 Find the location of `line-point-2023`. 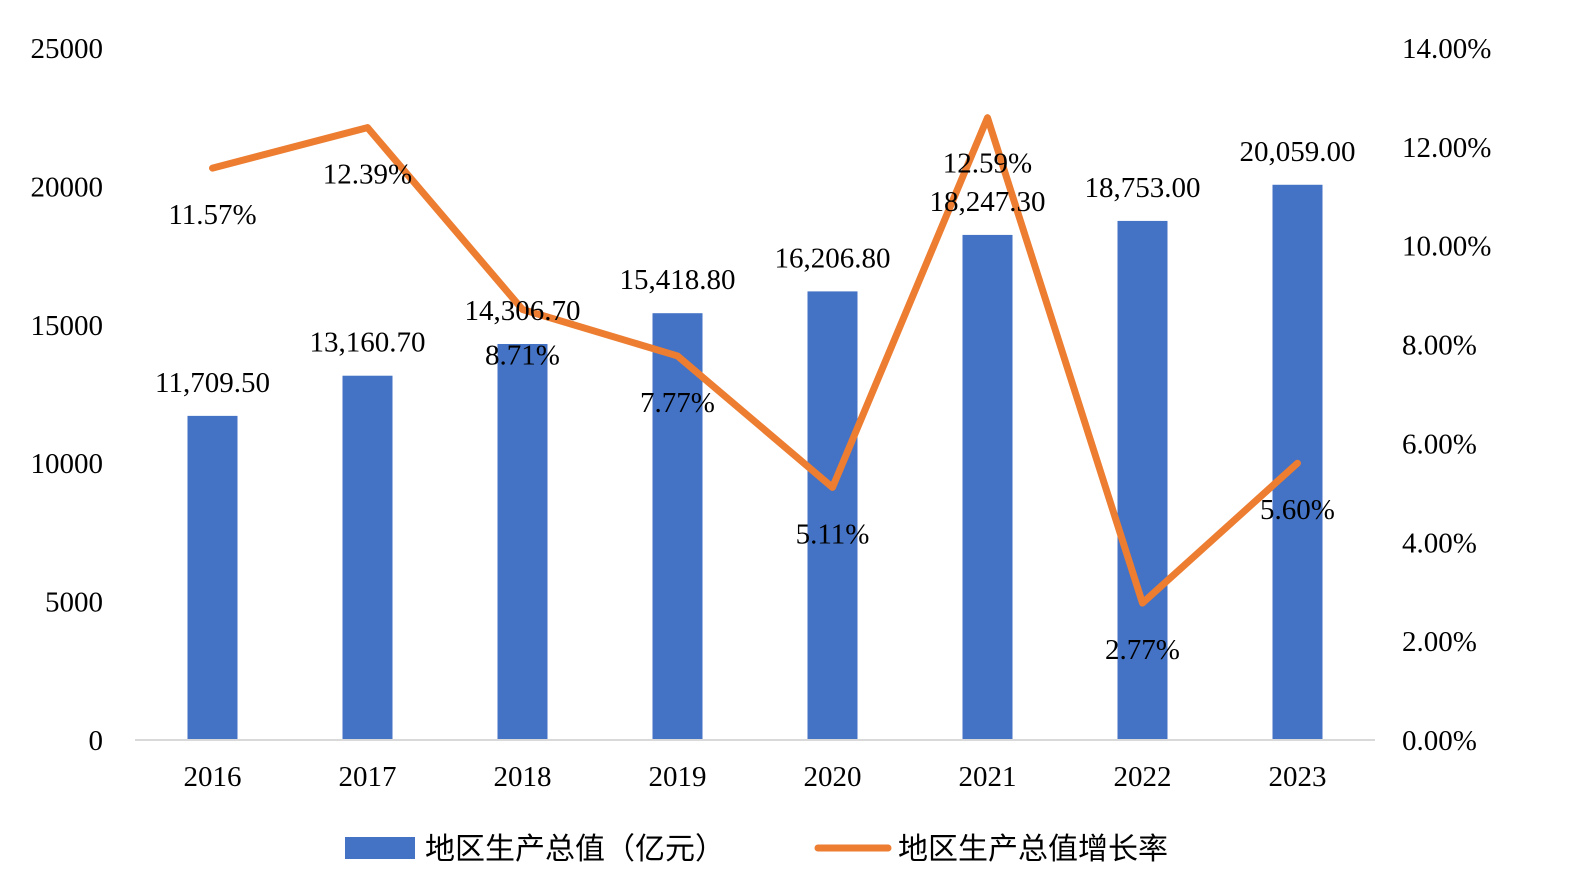

line-point-2023 is located at coordinates (1297, 463).